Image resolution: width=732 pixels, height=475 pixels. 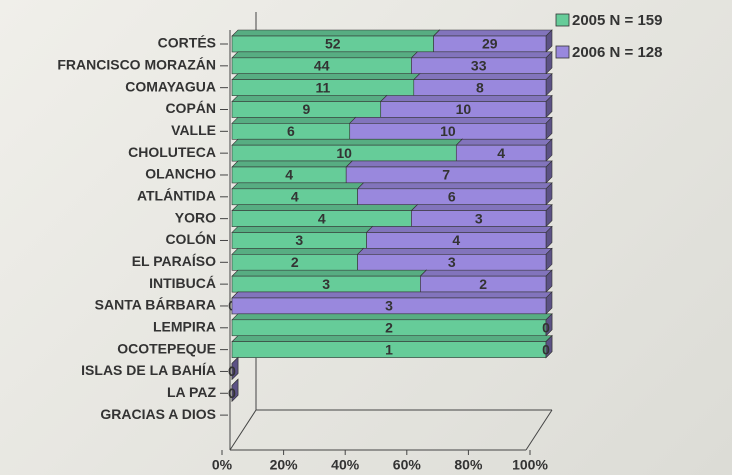 I want to click on data-label: 44, so click(x=322, y=66).